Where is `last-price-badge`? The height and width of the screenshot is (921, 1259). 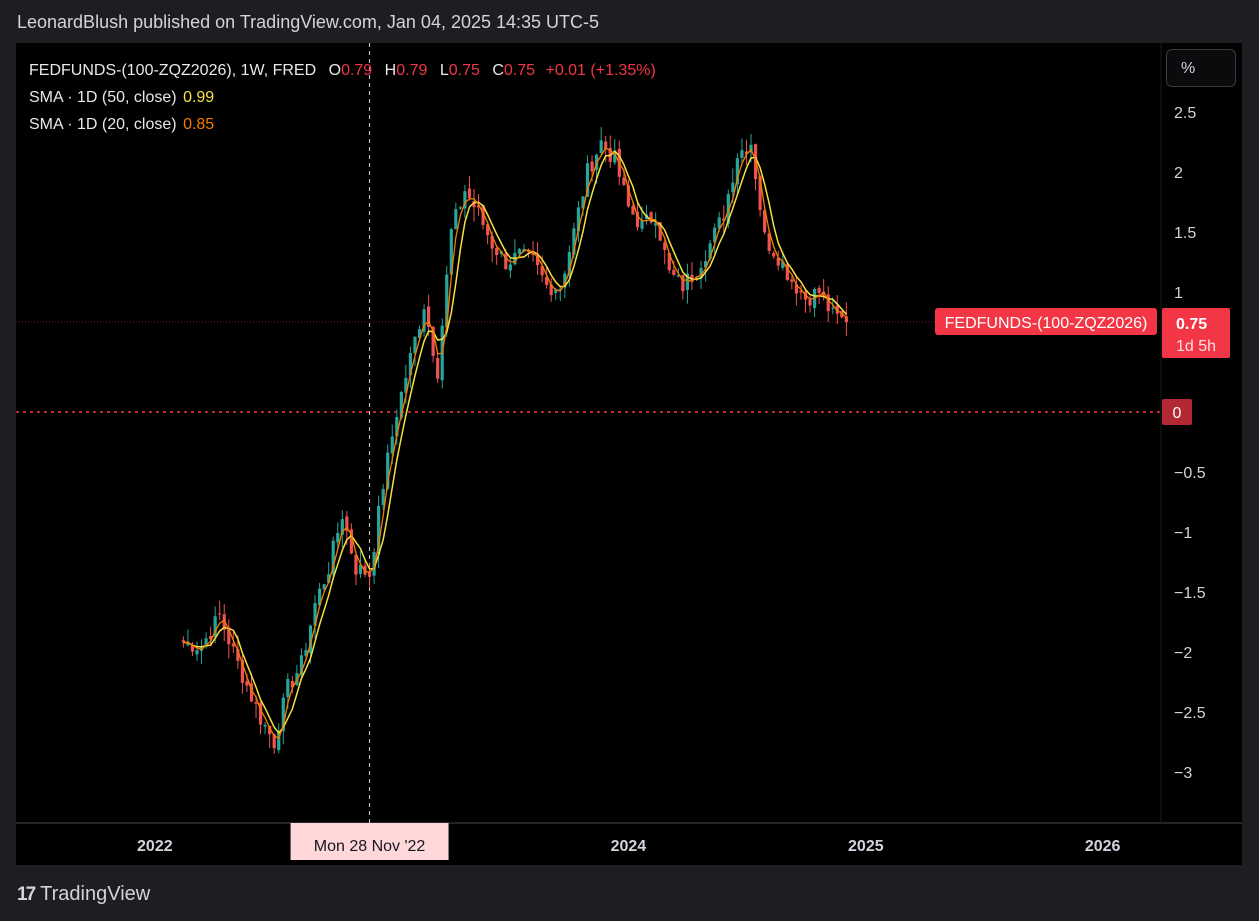 last-price-badge is located at coordinates (1196, 333).